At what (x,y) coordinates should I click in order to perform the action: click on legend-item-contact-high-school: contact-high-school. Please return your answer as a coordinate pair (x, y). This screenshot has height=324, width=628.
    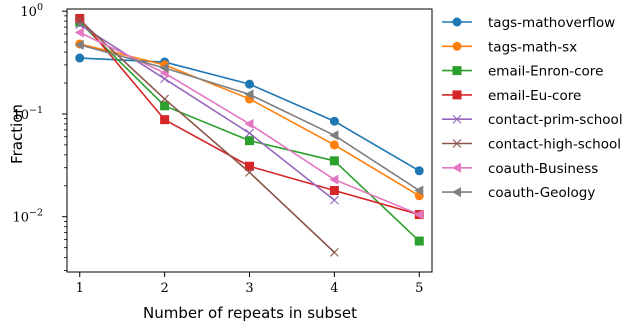
    Looking at the image, I should click on (531, 145).